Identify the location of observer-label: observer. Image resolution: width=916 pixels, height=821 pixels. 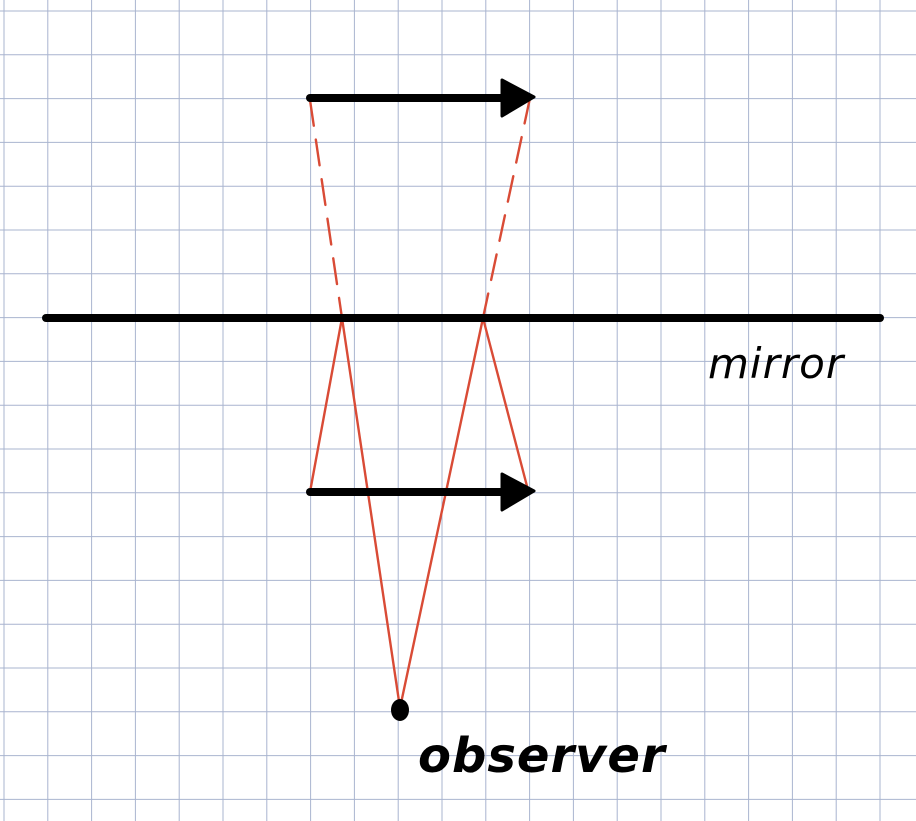
(543, 756).